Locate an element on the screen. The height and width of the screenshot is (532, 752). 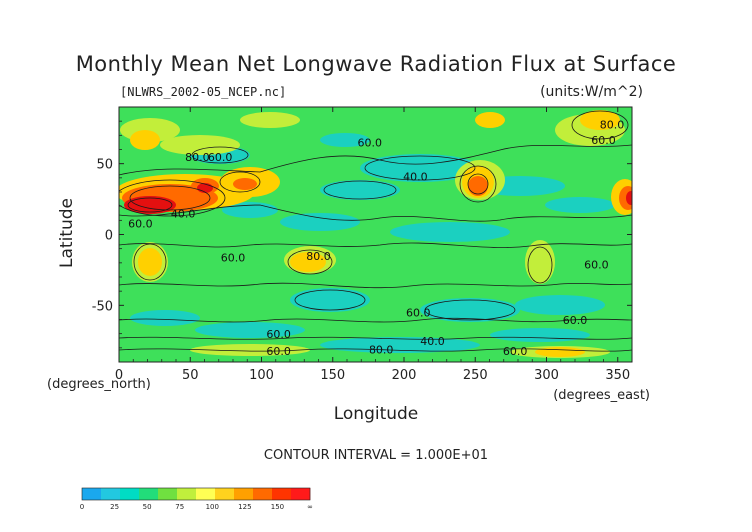
colorbar-tick-label: 125 is located at coordinates (244, 507).